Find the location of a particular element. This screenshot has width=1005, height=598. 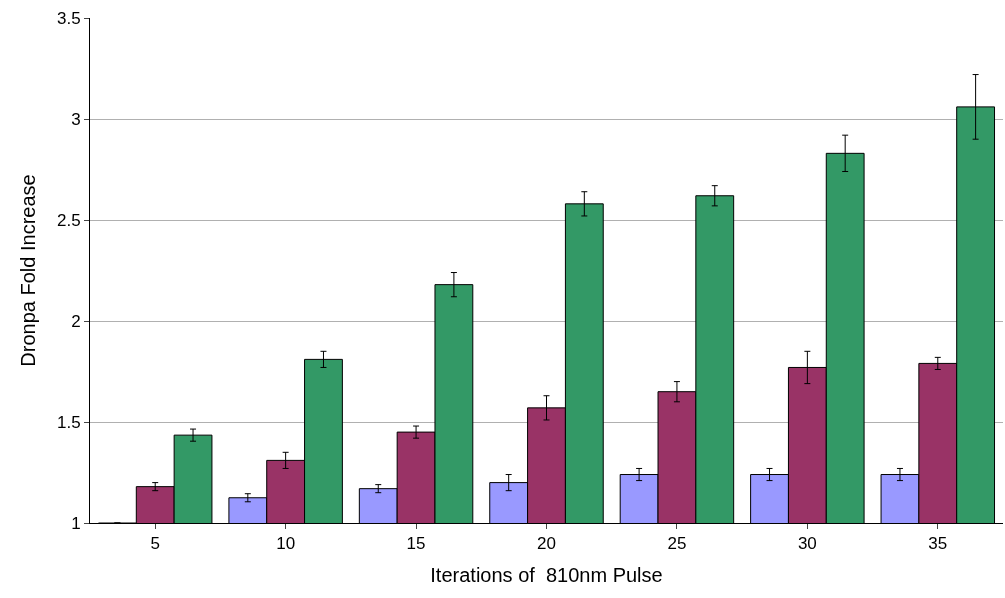

y-tick-label: 1.5 is located at coordinates (68, 422).